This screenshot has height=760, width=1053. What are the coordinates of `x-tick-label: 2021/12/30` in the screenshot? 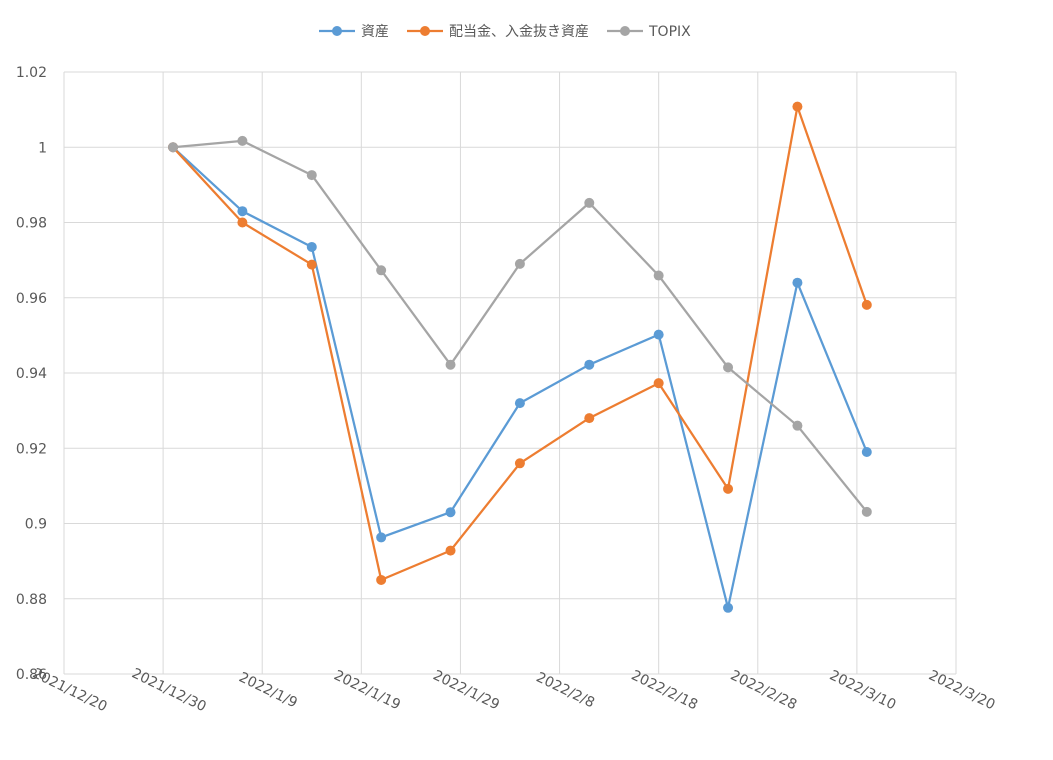 It's located at (169, 691).